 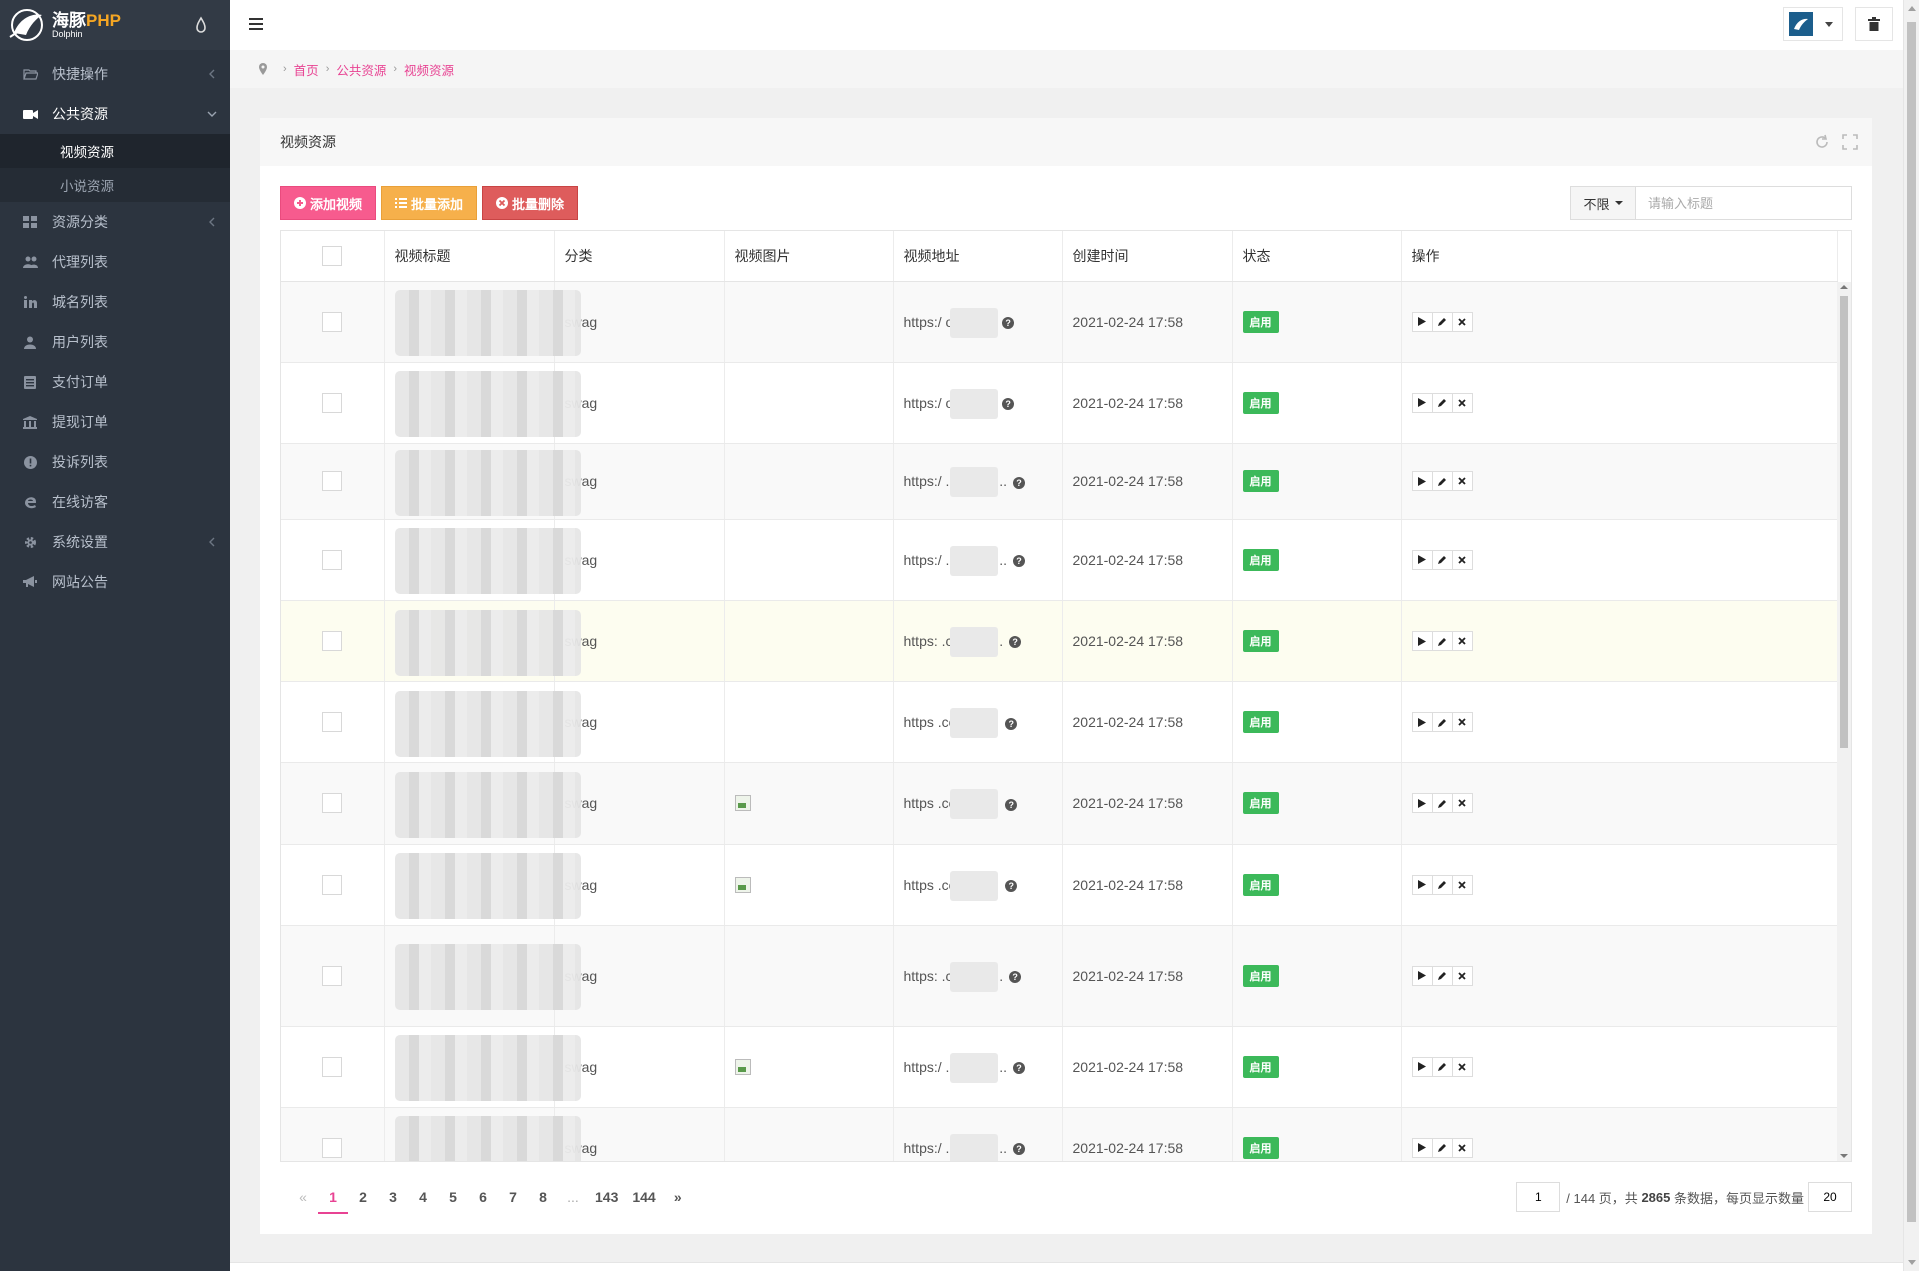 What do you see at coordinates (115, 114) in the screenshot?
I see `sidebar-item-1: 公共资源` at bounding box center [115, 114].